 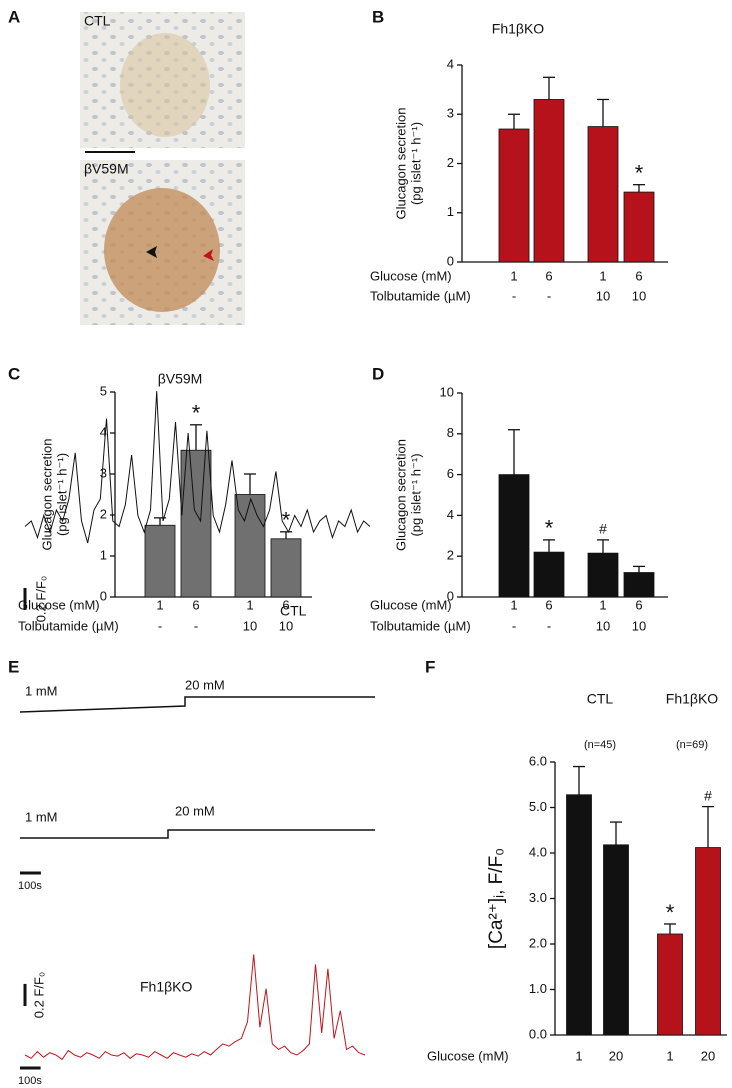 What do you see at coordinates (600, 745) in the screenshot?
I see `group-note: (n=45)` at bounding box center [600, 745].